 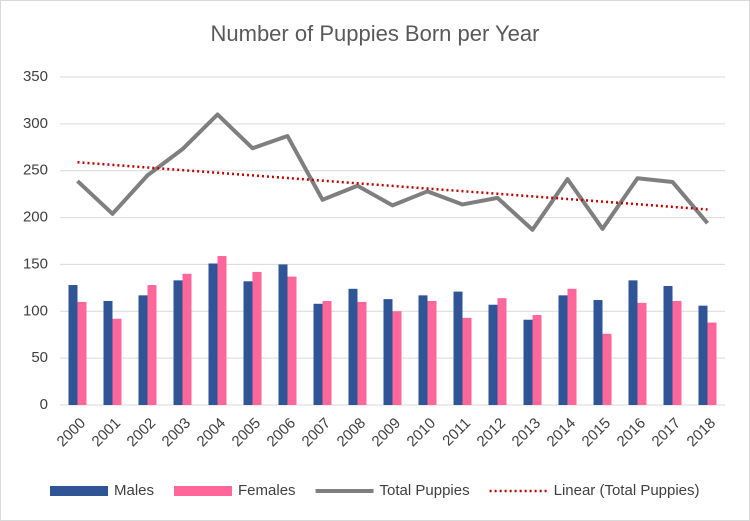 I want to click on y-tick-label: 0, so click(x=44, y=404).